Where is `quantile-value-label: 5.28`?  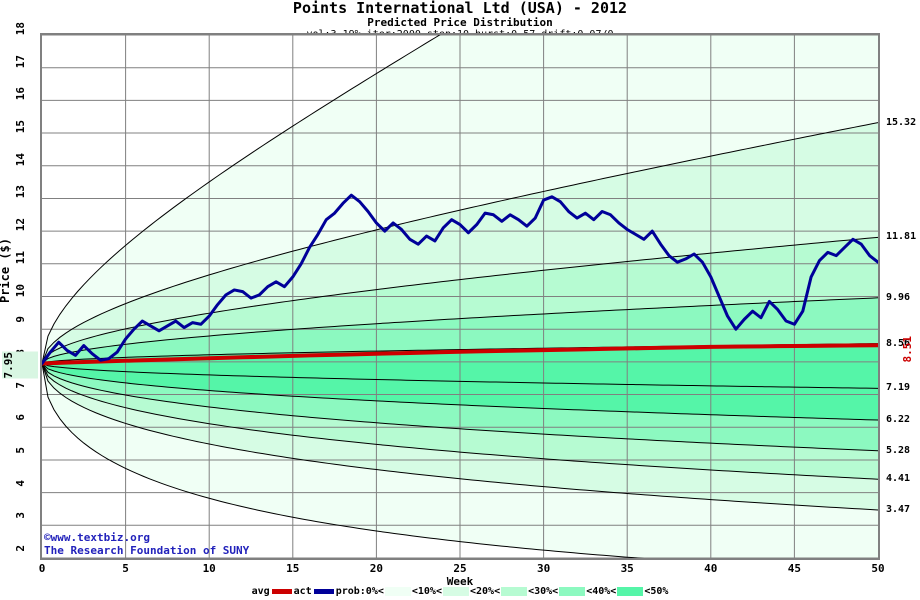 quantile-value-label: 5.28 is located at coordinates (898, 450).